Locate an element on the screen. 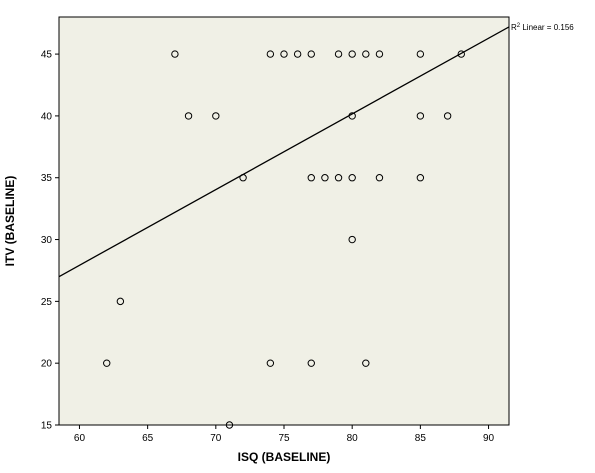  x-tick-label-65: 65 is located at coordinates (148, 438).